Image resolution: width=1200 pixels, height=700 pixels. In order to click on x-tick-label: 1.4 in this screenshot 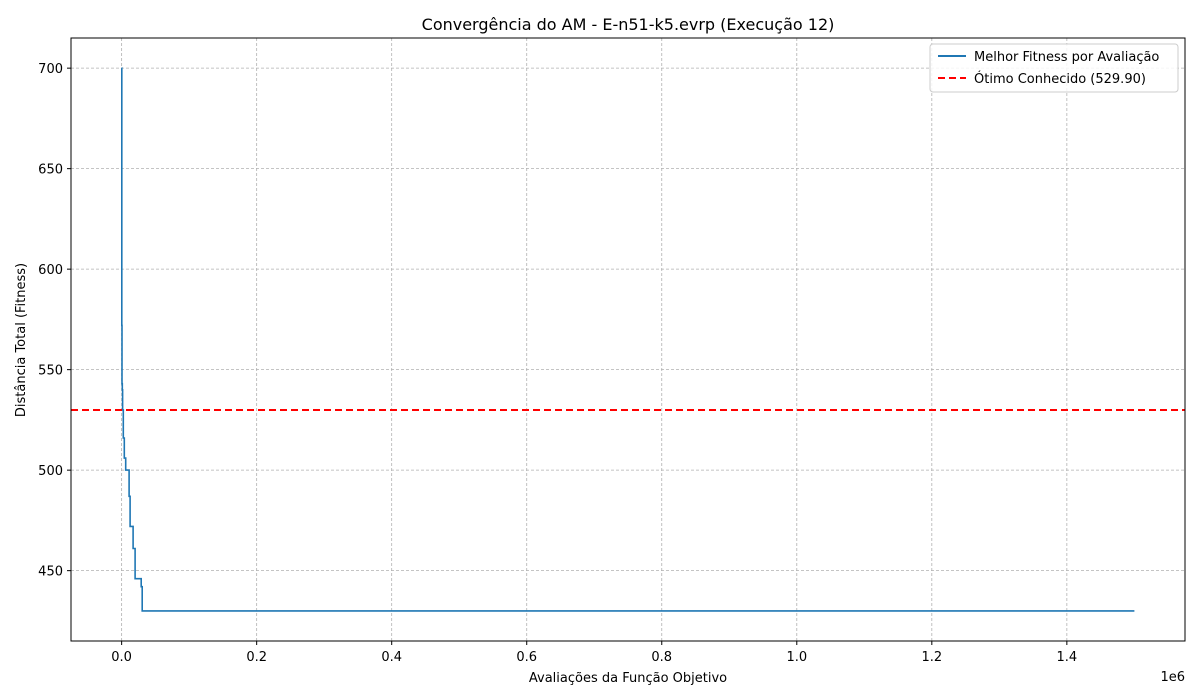, I will do `click(1067, 657)`.